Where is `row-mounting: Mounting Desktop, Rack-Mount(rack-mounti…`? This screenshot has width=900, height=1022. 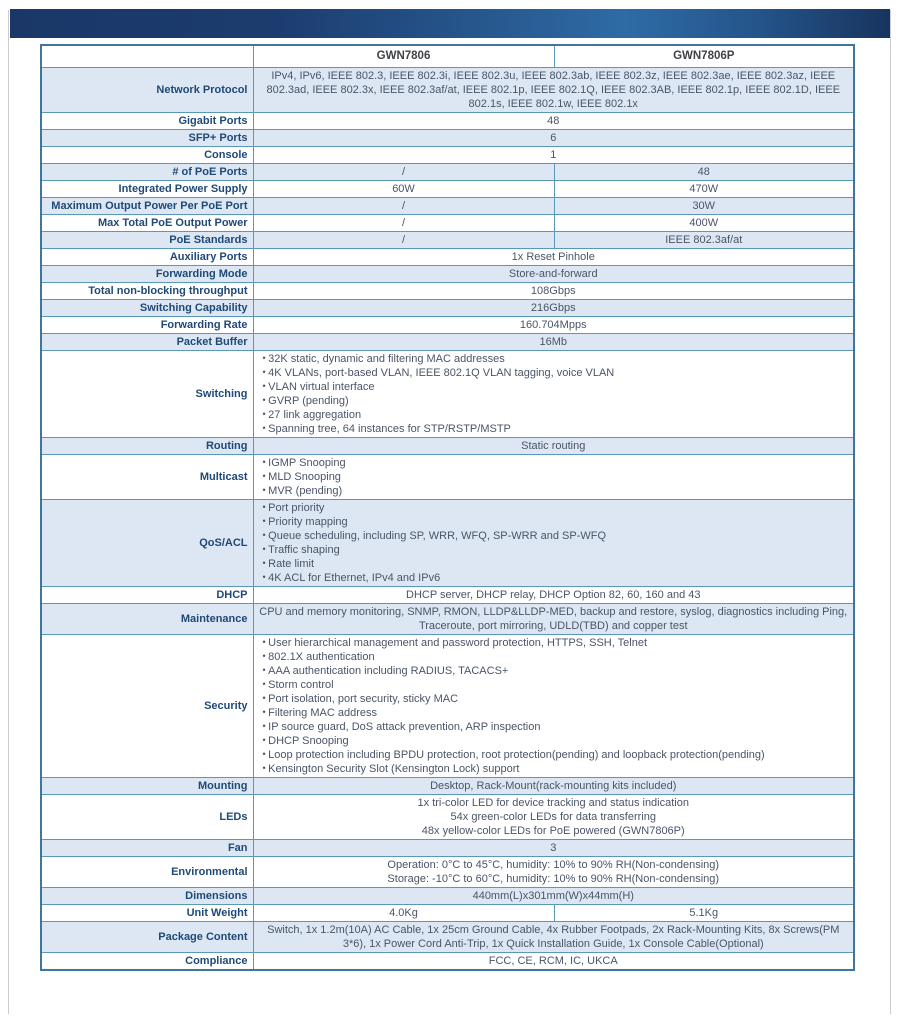
row-mounting: Mounting Desktop, Rack-Mount(rack-mounti… is located at coordinates (447, 785).